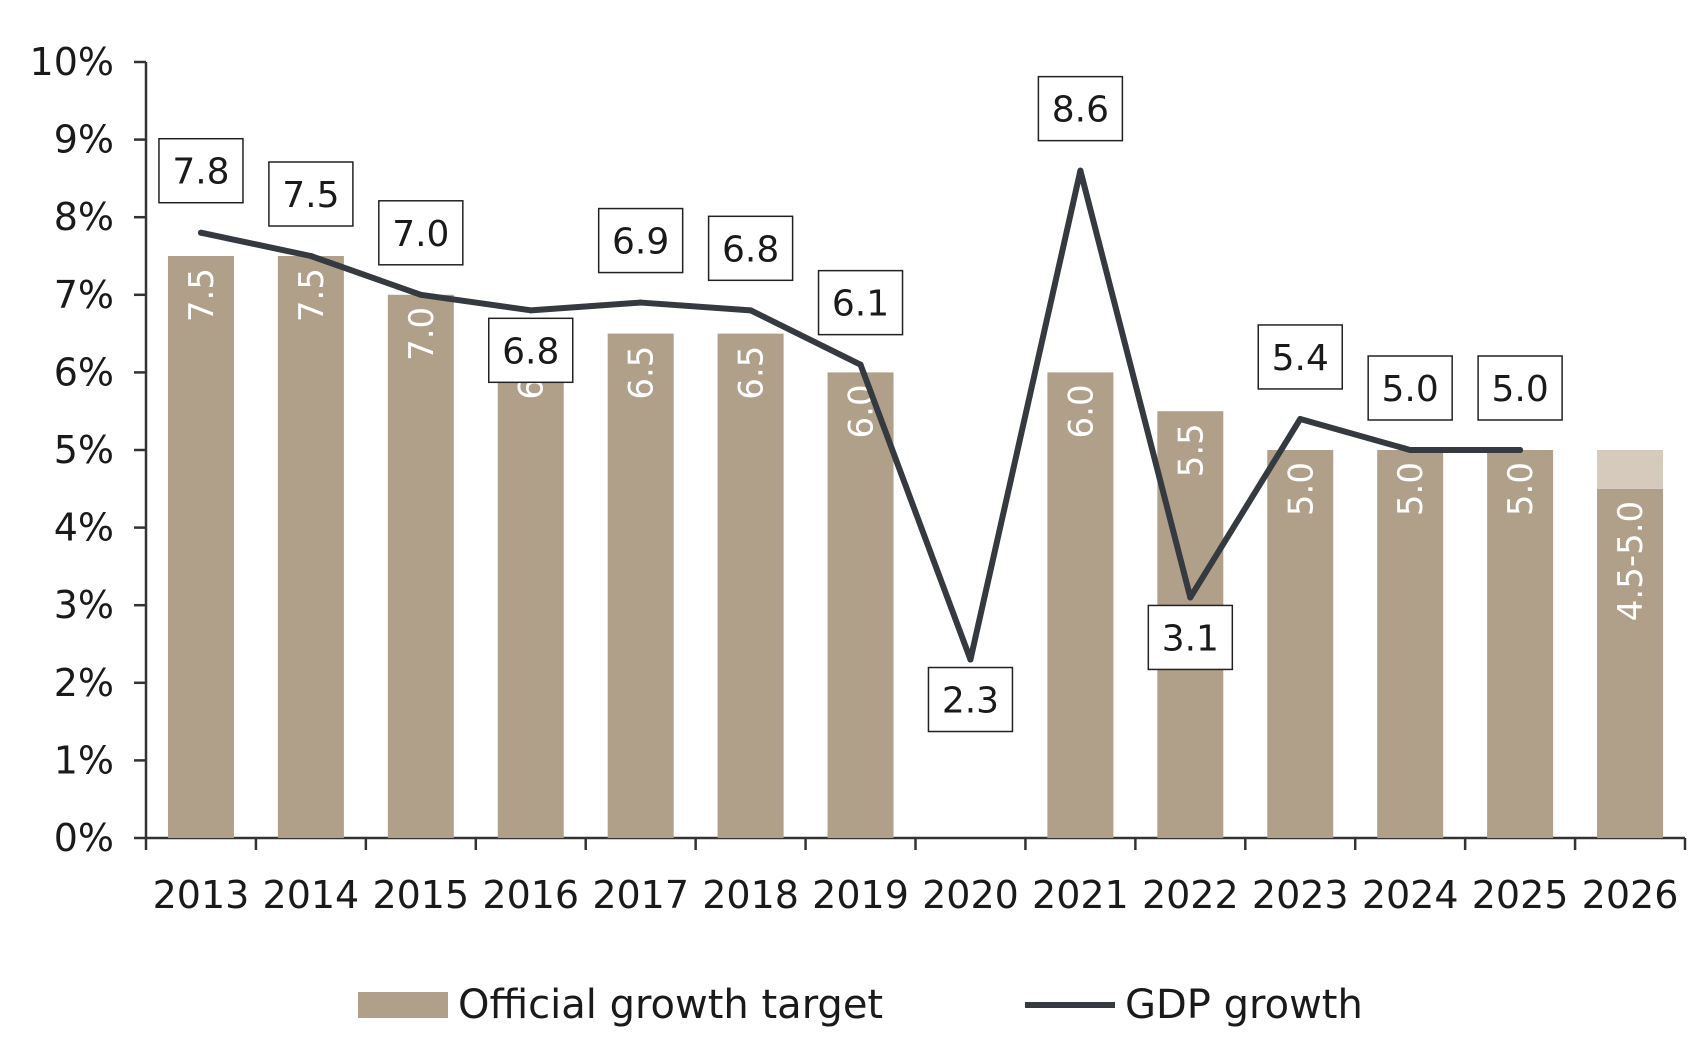 Image resolution: width=1690 pixels, height=1040 pixels. Describe the element at coordinates (1520, 895) in the screenshot. I see `x-tick-label: 2025` at that location.